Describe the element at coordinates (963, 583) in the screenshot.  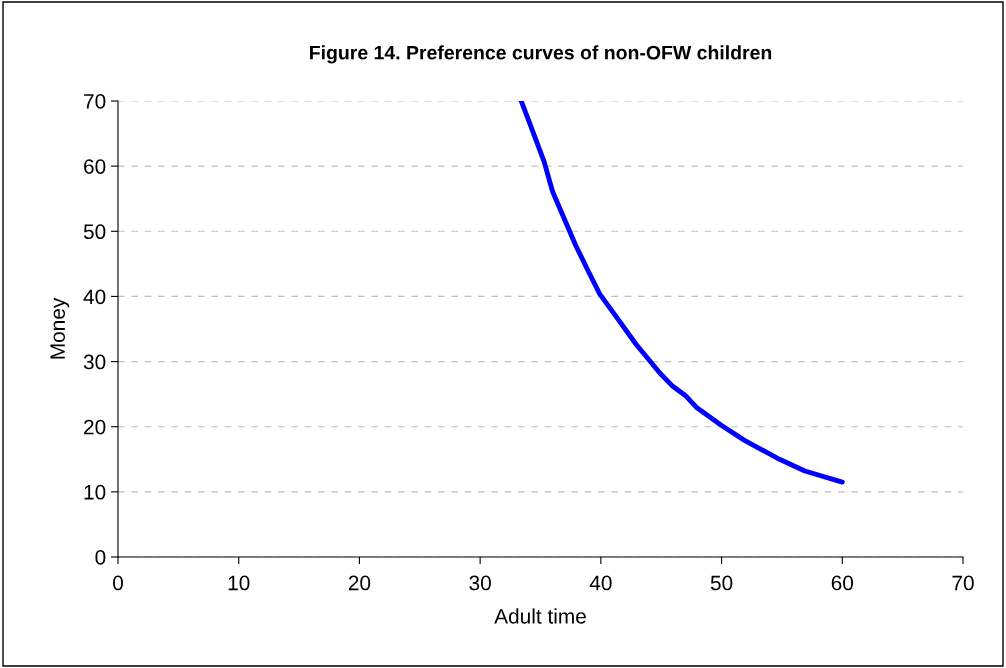
I see `x-tick-label: 70` at that location.